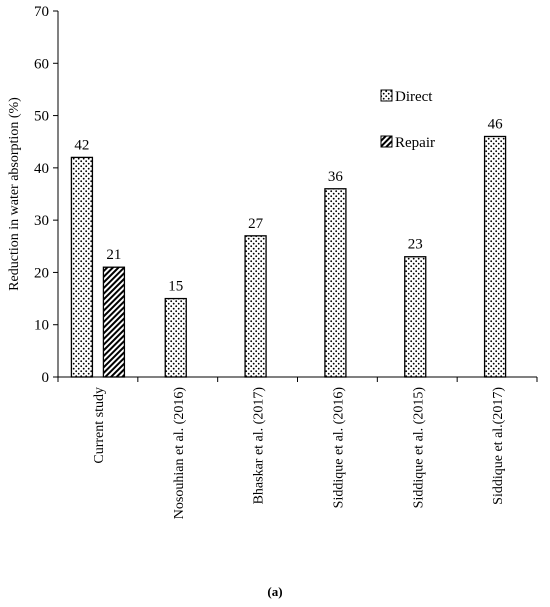 The height and width of the screenshot is (607, 550). I want to click on data-label: 21, so click(113, 255).